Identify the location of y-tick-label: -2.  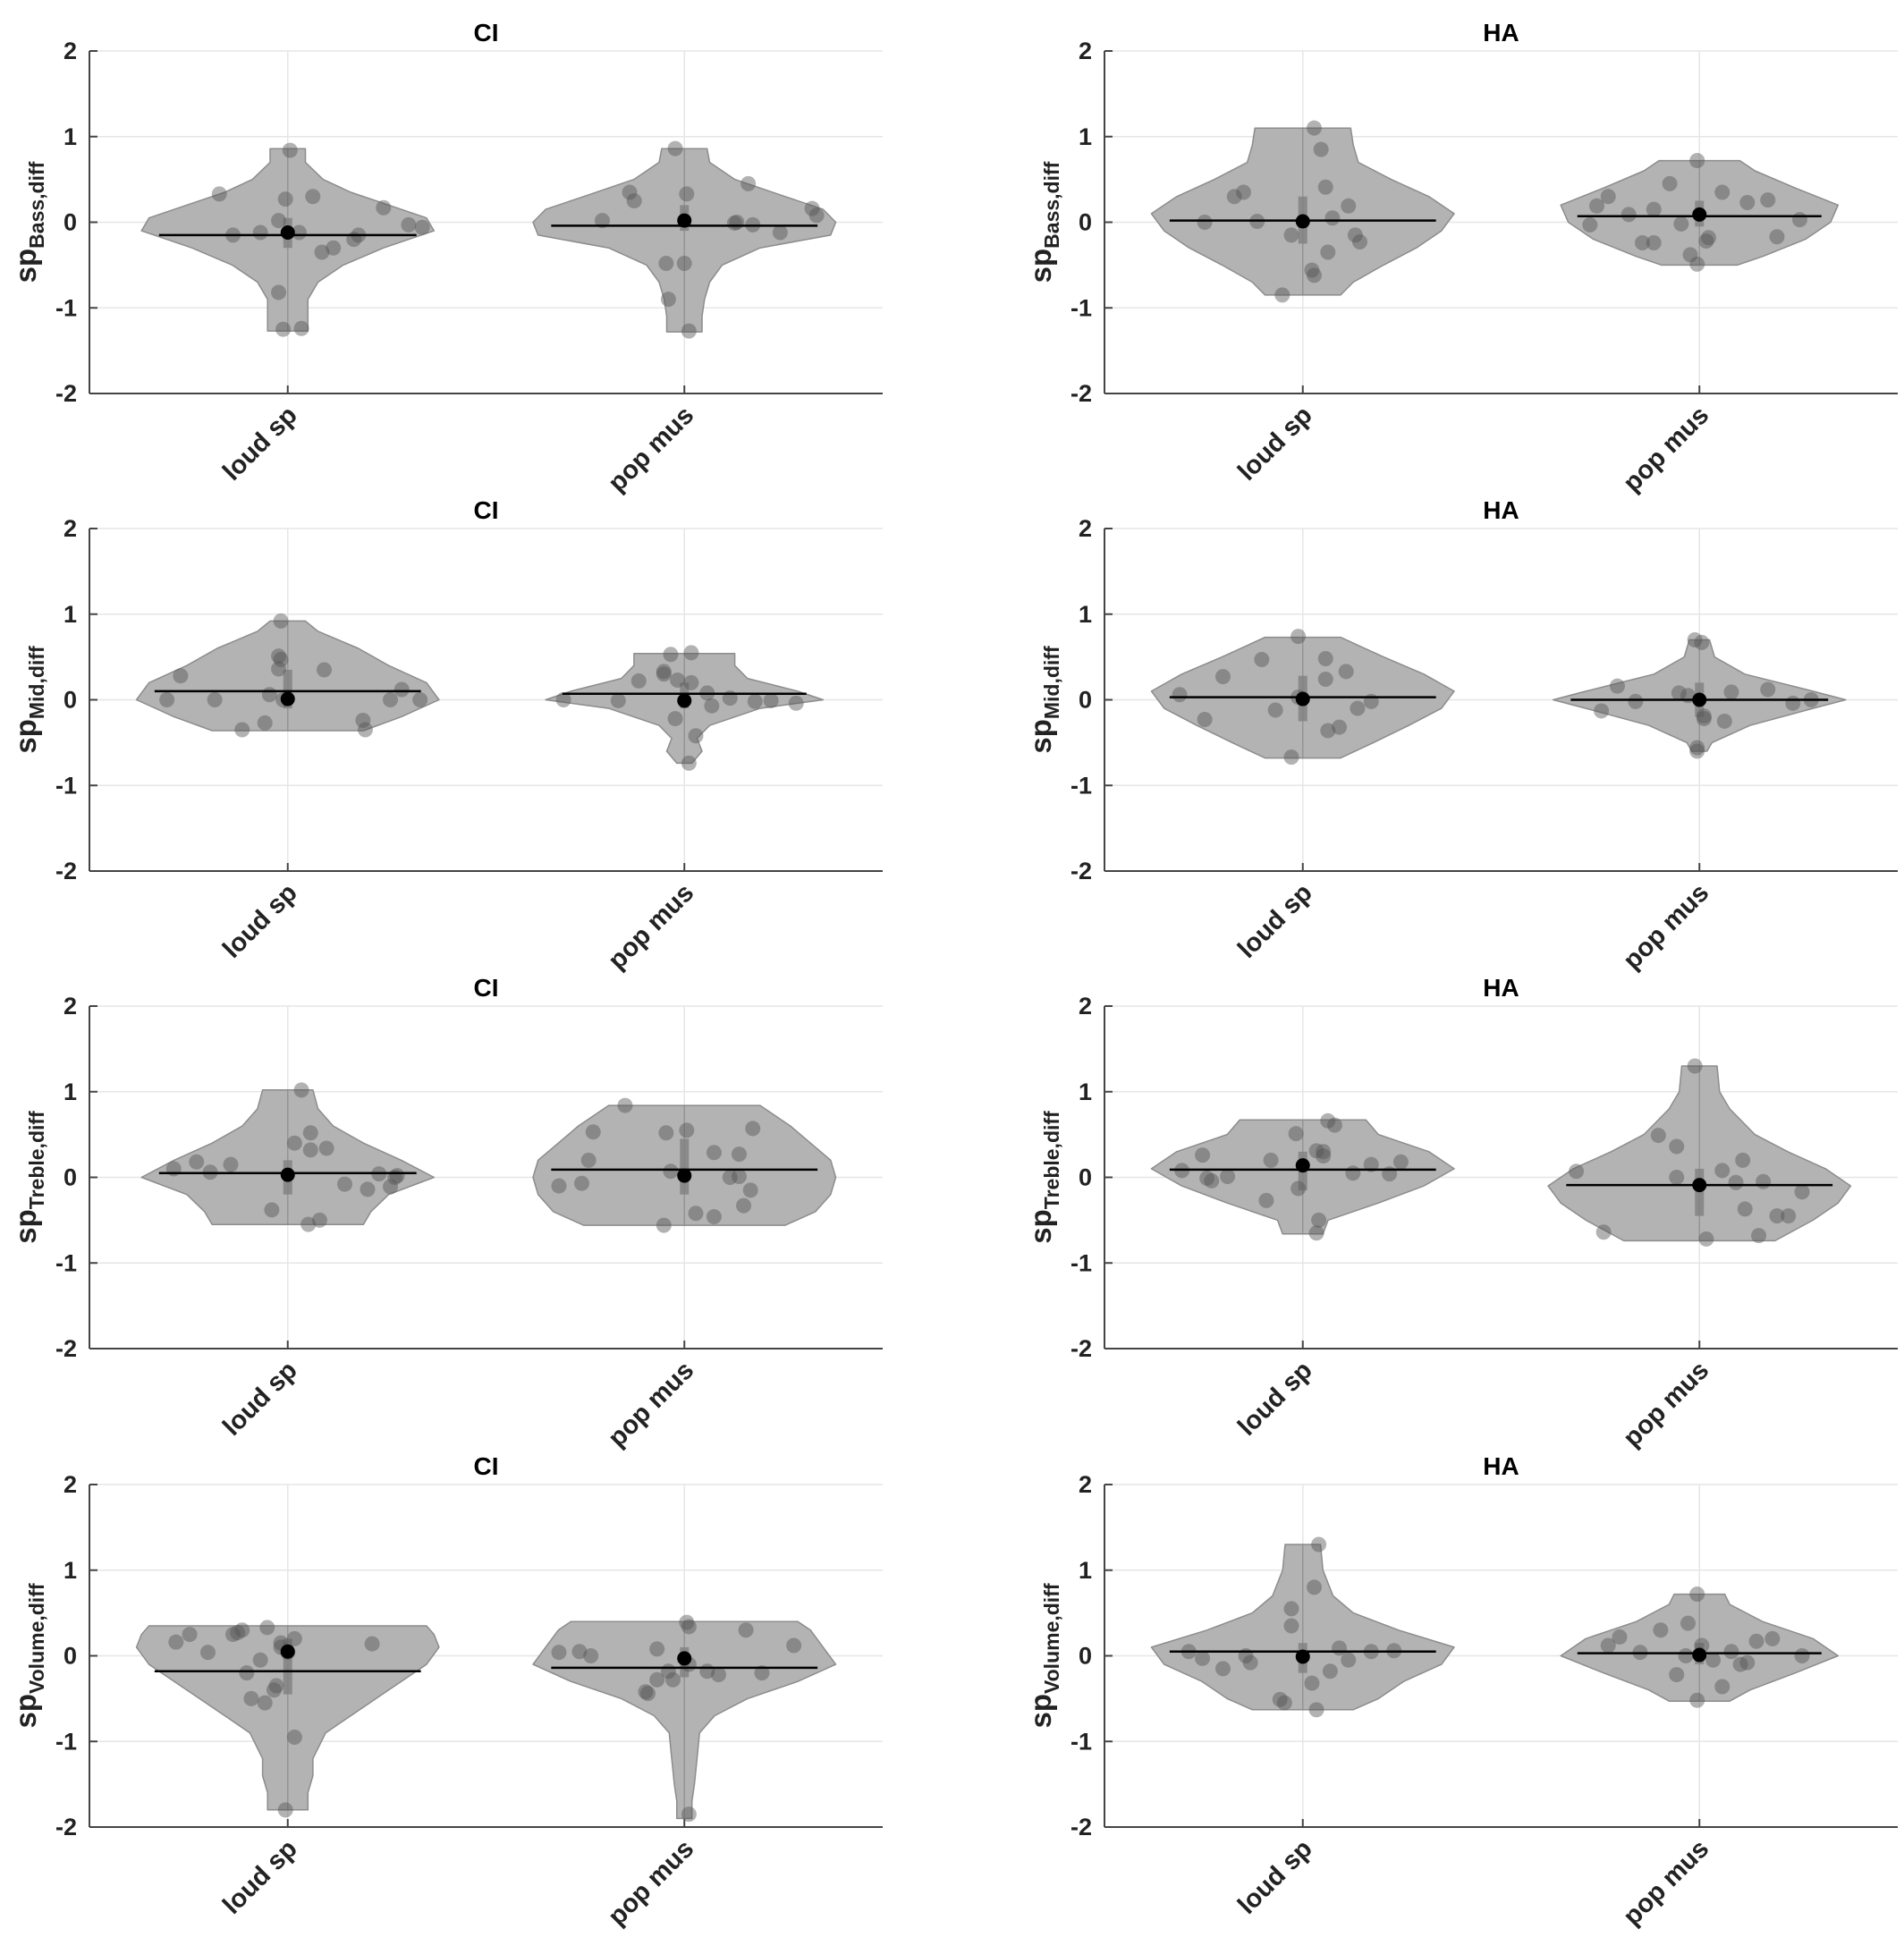
(66, 1827).